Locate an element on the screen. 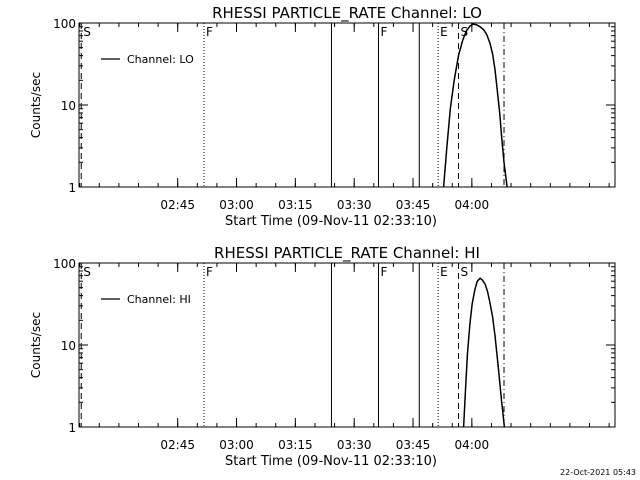  legend-label: Channel: HI is located at coordinates (159, 299).